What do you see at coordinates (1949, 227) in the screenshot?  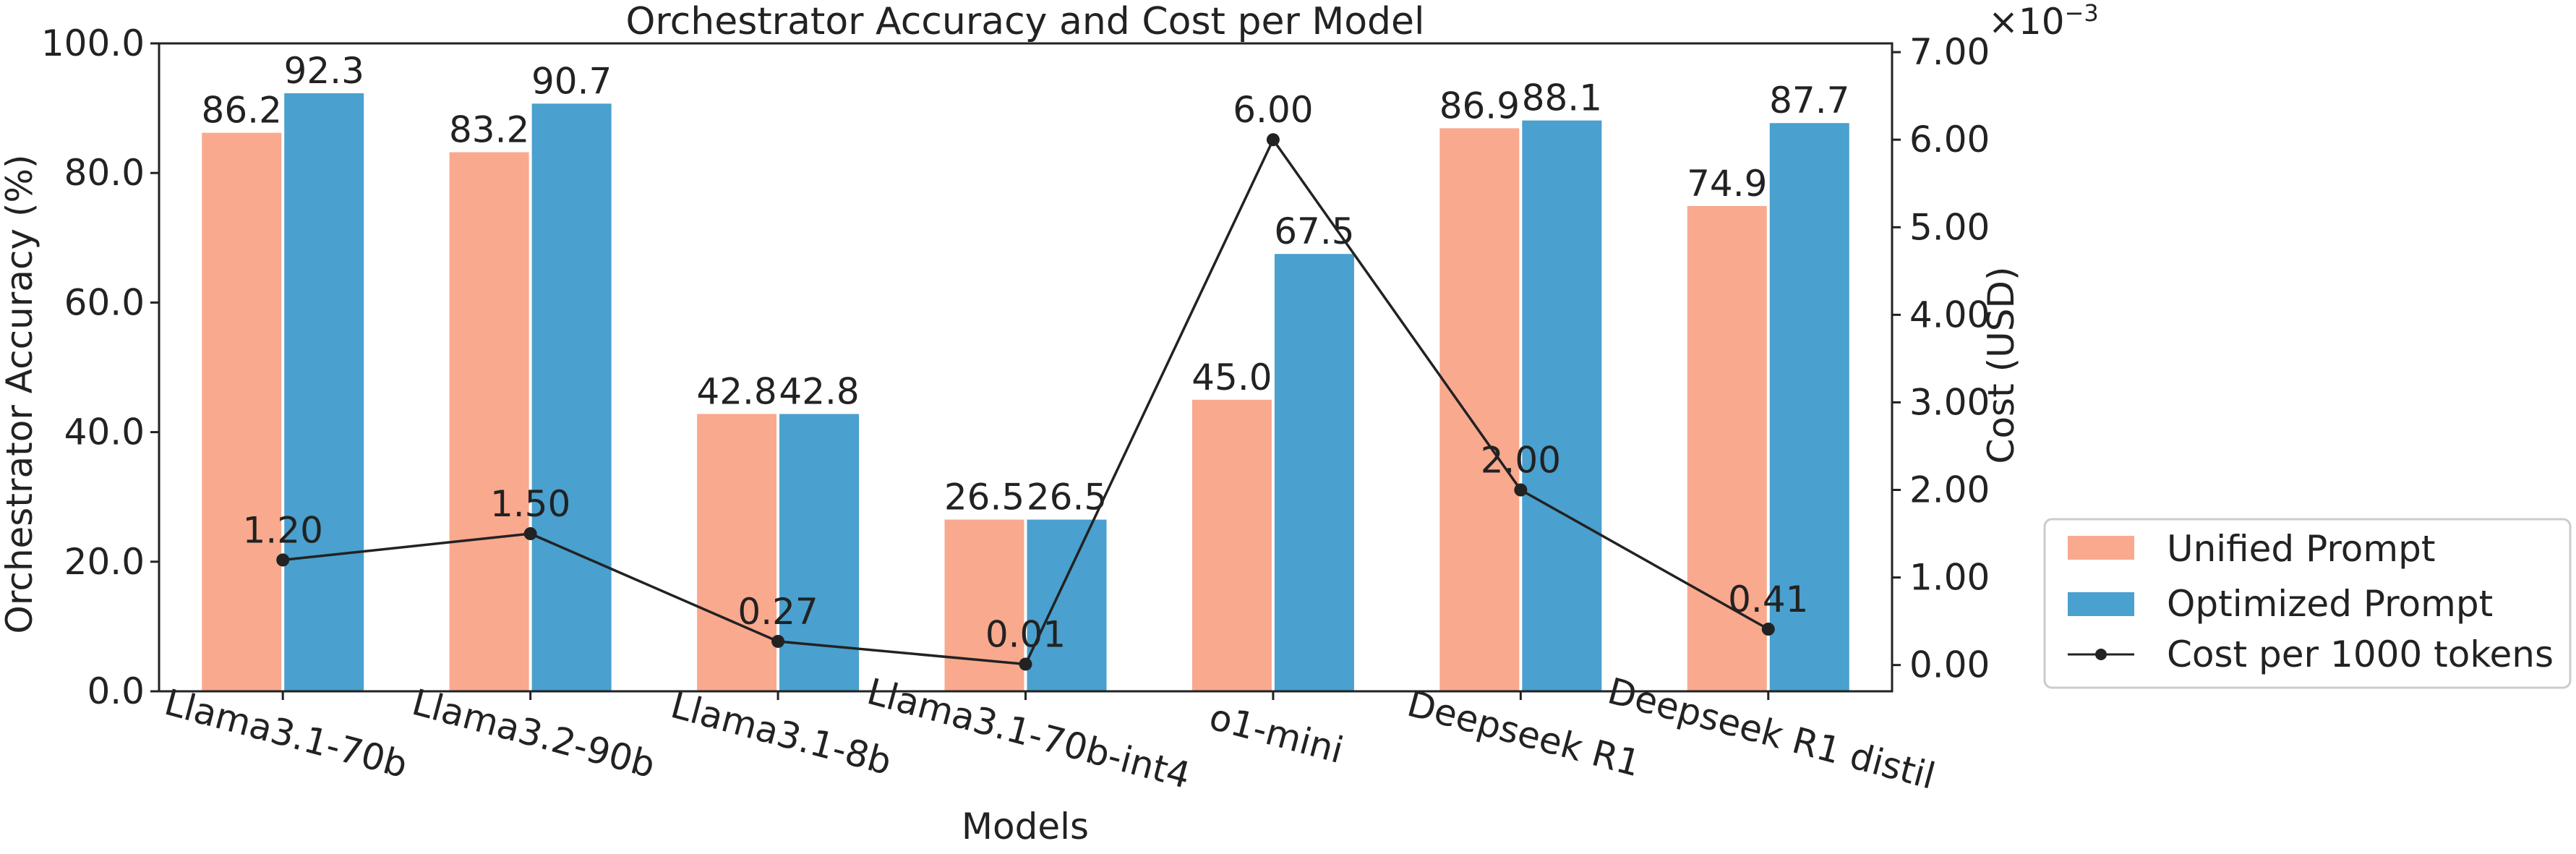 I see `y2-tick-label-5: 5.00` at bounding box center [1949, 227].